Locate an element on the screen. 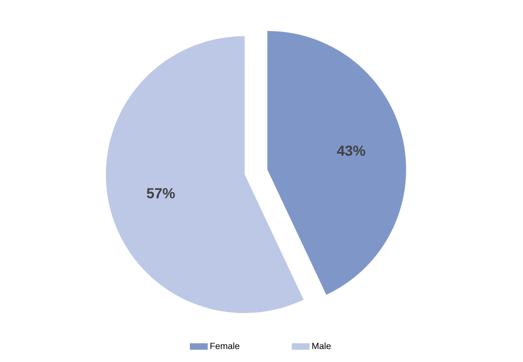  data-label: 43% is located at coordinates (351, 151).